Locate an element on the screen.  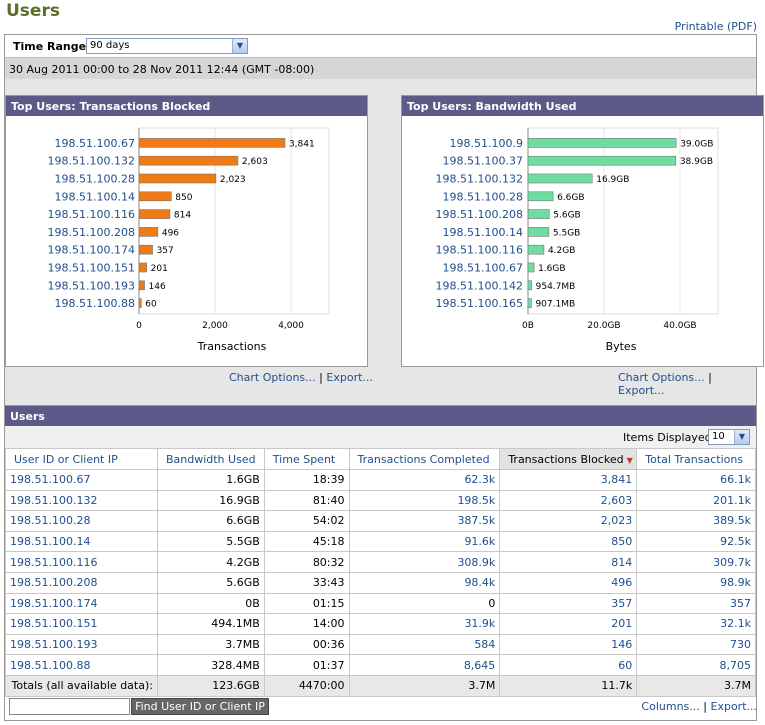
table-cell-link: 387.5k is located at coordinates (476, 521).